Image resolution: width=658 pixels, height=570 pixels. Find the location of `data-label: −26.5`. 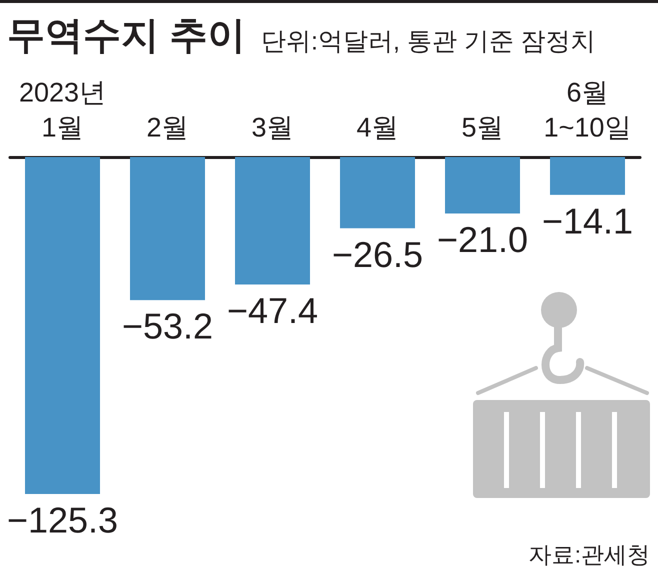

data-label: −26.5 is located at coordinates (378, 254).